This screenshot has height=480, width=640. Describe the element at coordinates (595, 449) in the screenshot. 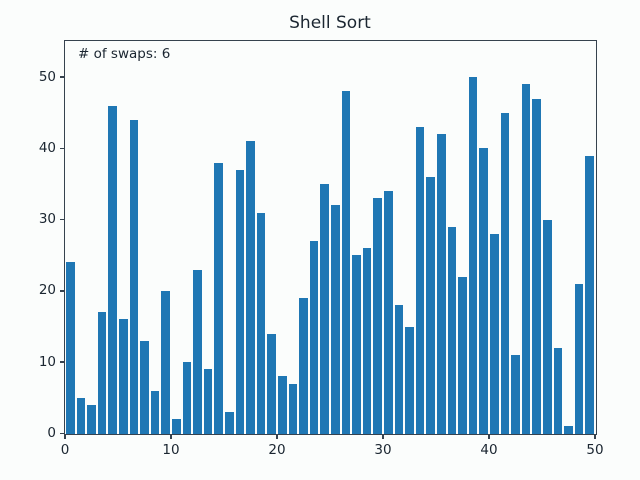

I see `x-tick-label: 50` at that location.